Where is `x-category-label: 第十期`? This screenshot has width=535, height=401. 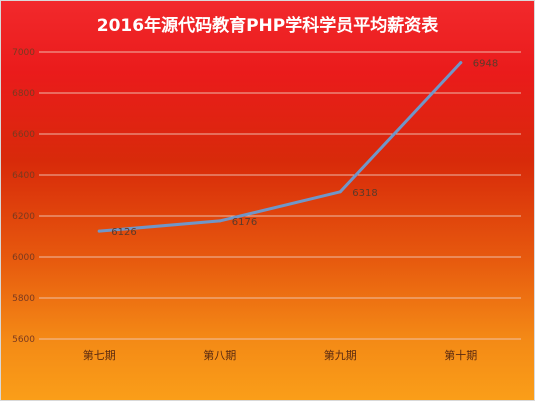 x-category-label: 第十期 is located at coordinates (460, 355).